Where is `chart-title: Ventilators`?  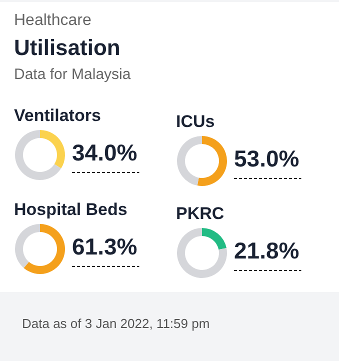
chart-title: Ventilators is located at coordinates (57, 116).